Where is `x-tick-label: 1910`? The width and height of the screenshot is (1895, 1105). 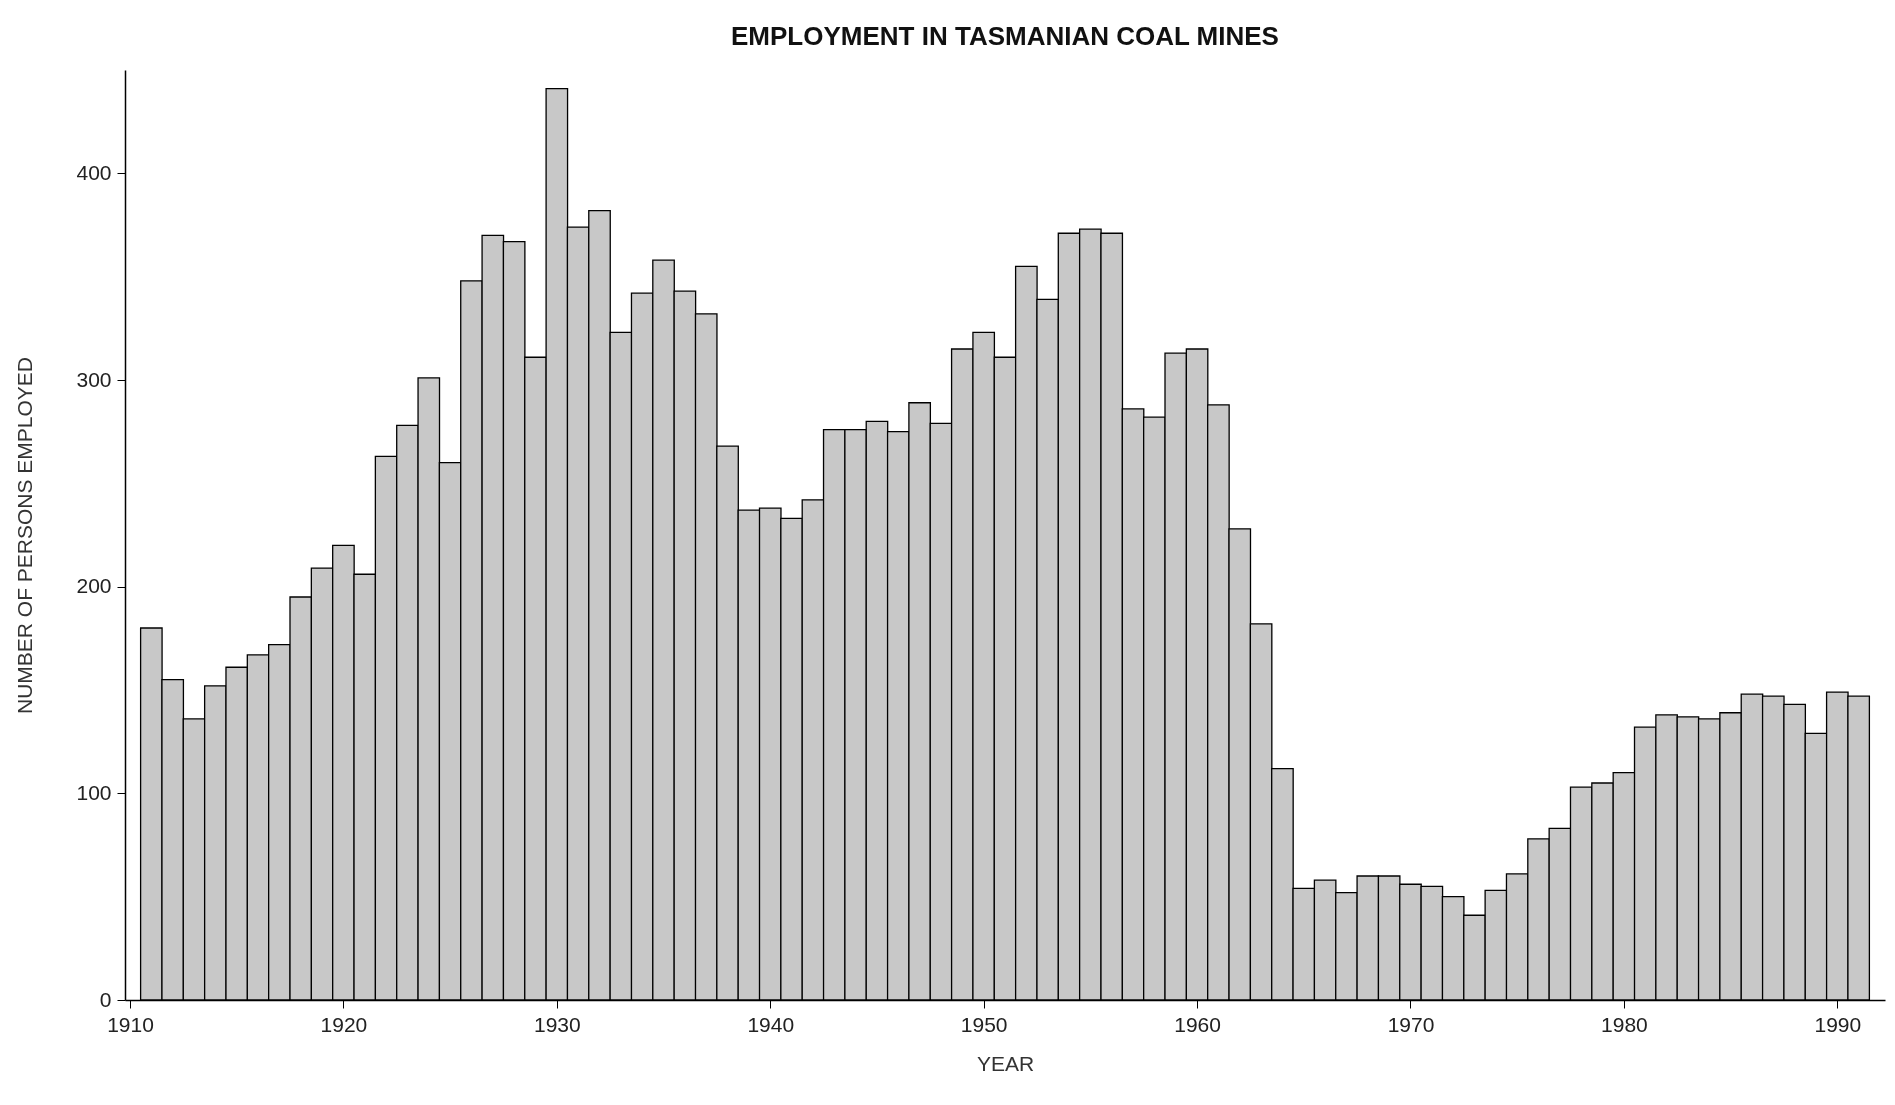 x-tick-label: 1910 is located at coordinates (130, 1024).